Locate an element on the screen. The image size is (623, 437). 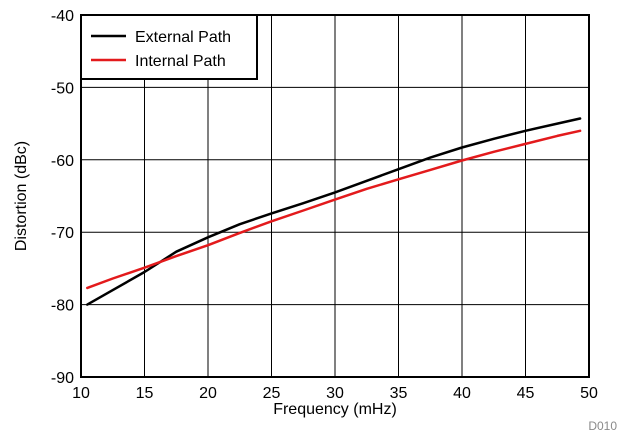
y-axis-title: Distortion (dBc) is located at coordinates (21, 196).